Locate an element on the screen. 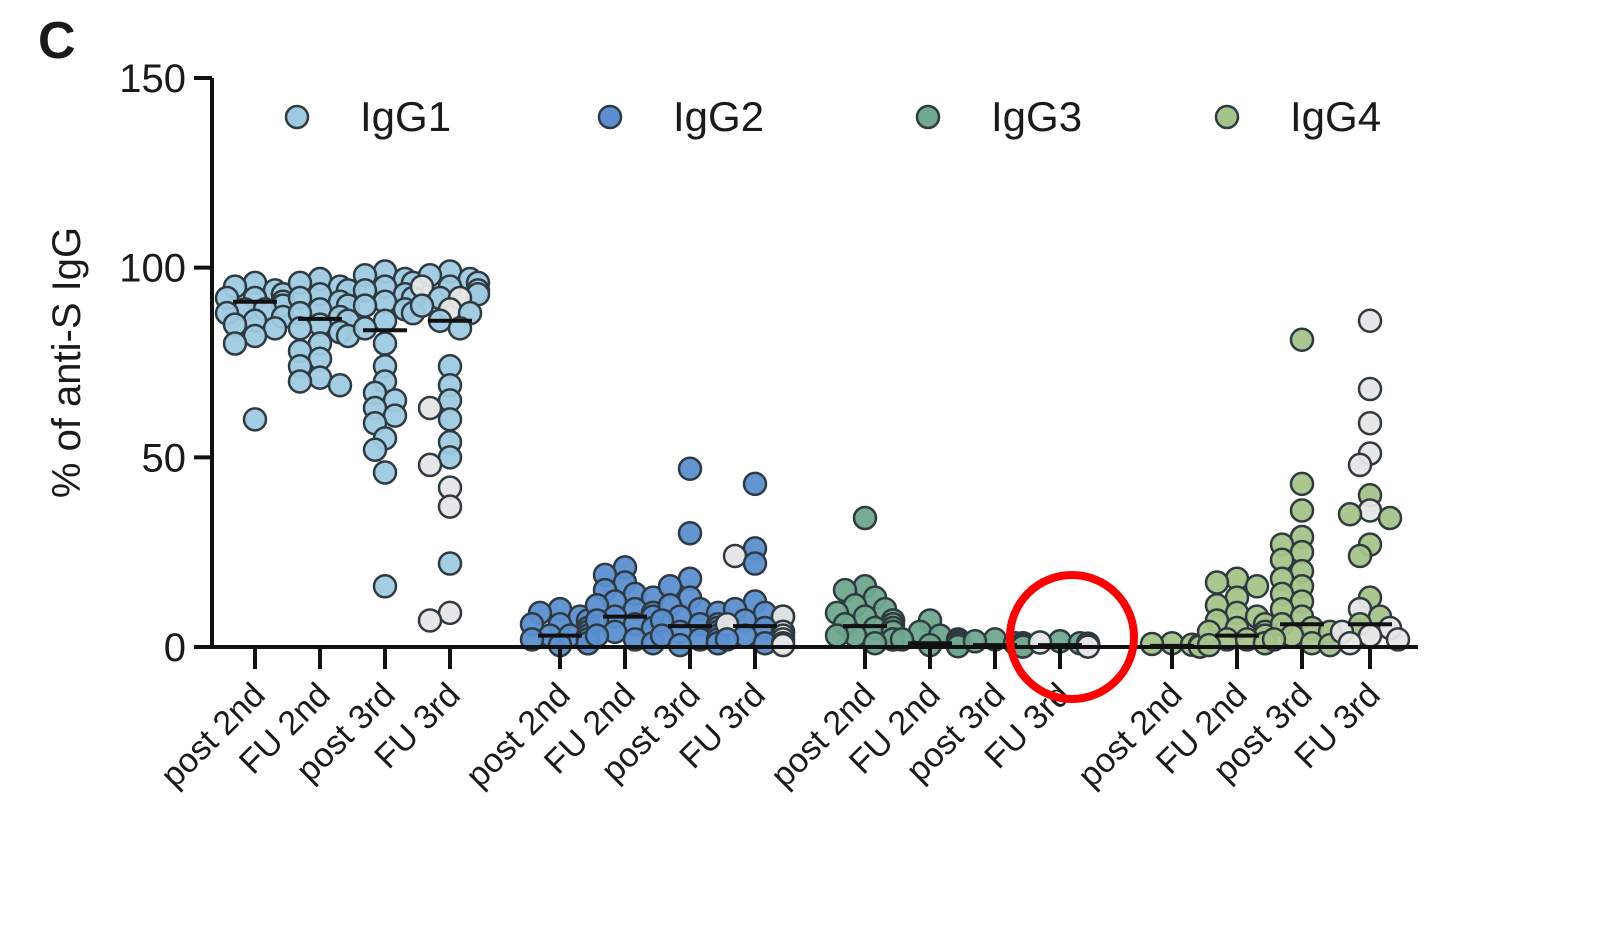 The image size is (1600, 941). group-igg1-post-2nd is located at coordinates (255, 351).